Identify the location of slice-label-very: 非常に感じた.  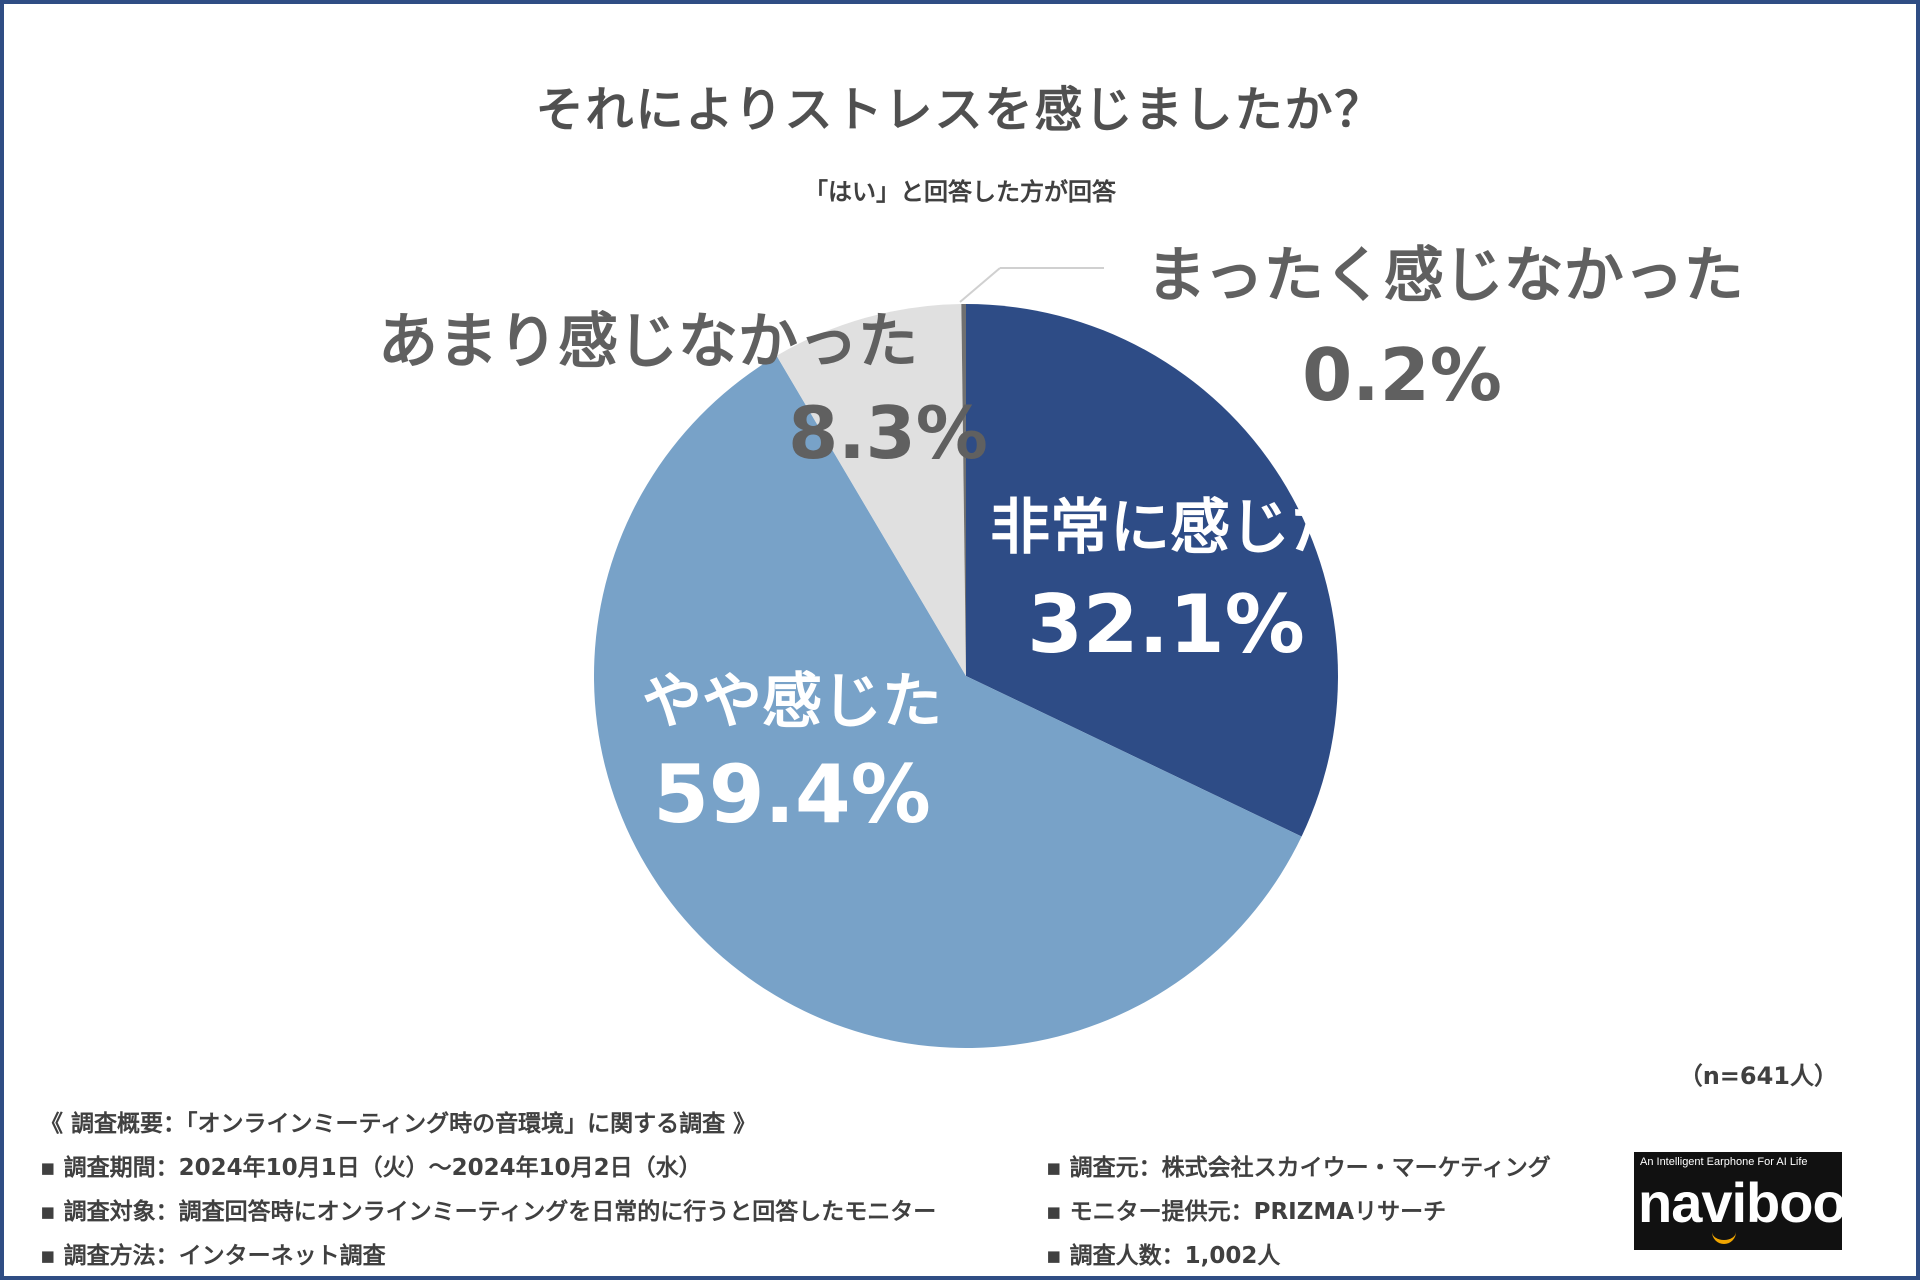
(1170, 528).